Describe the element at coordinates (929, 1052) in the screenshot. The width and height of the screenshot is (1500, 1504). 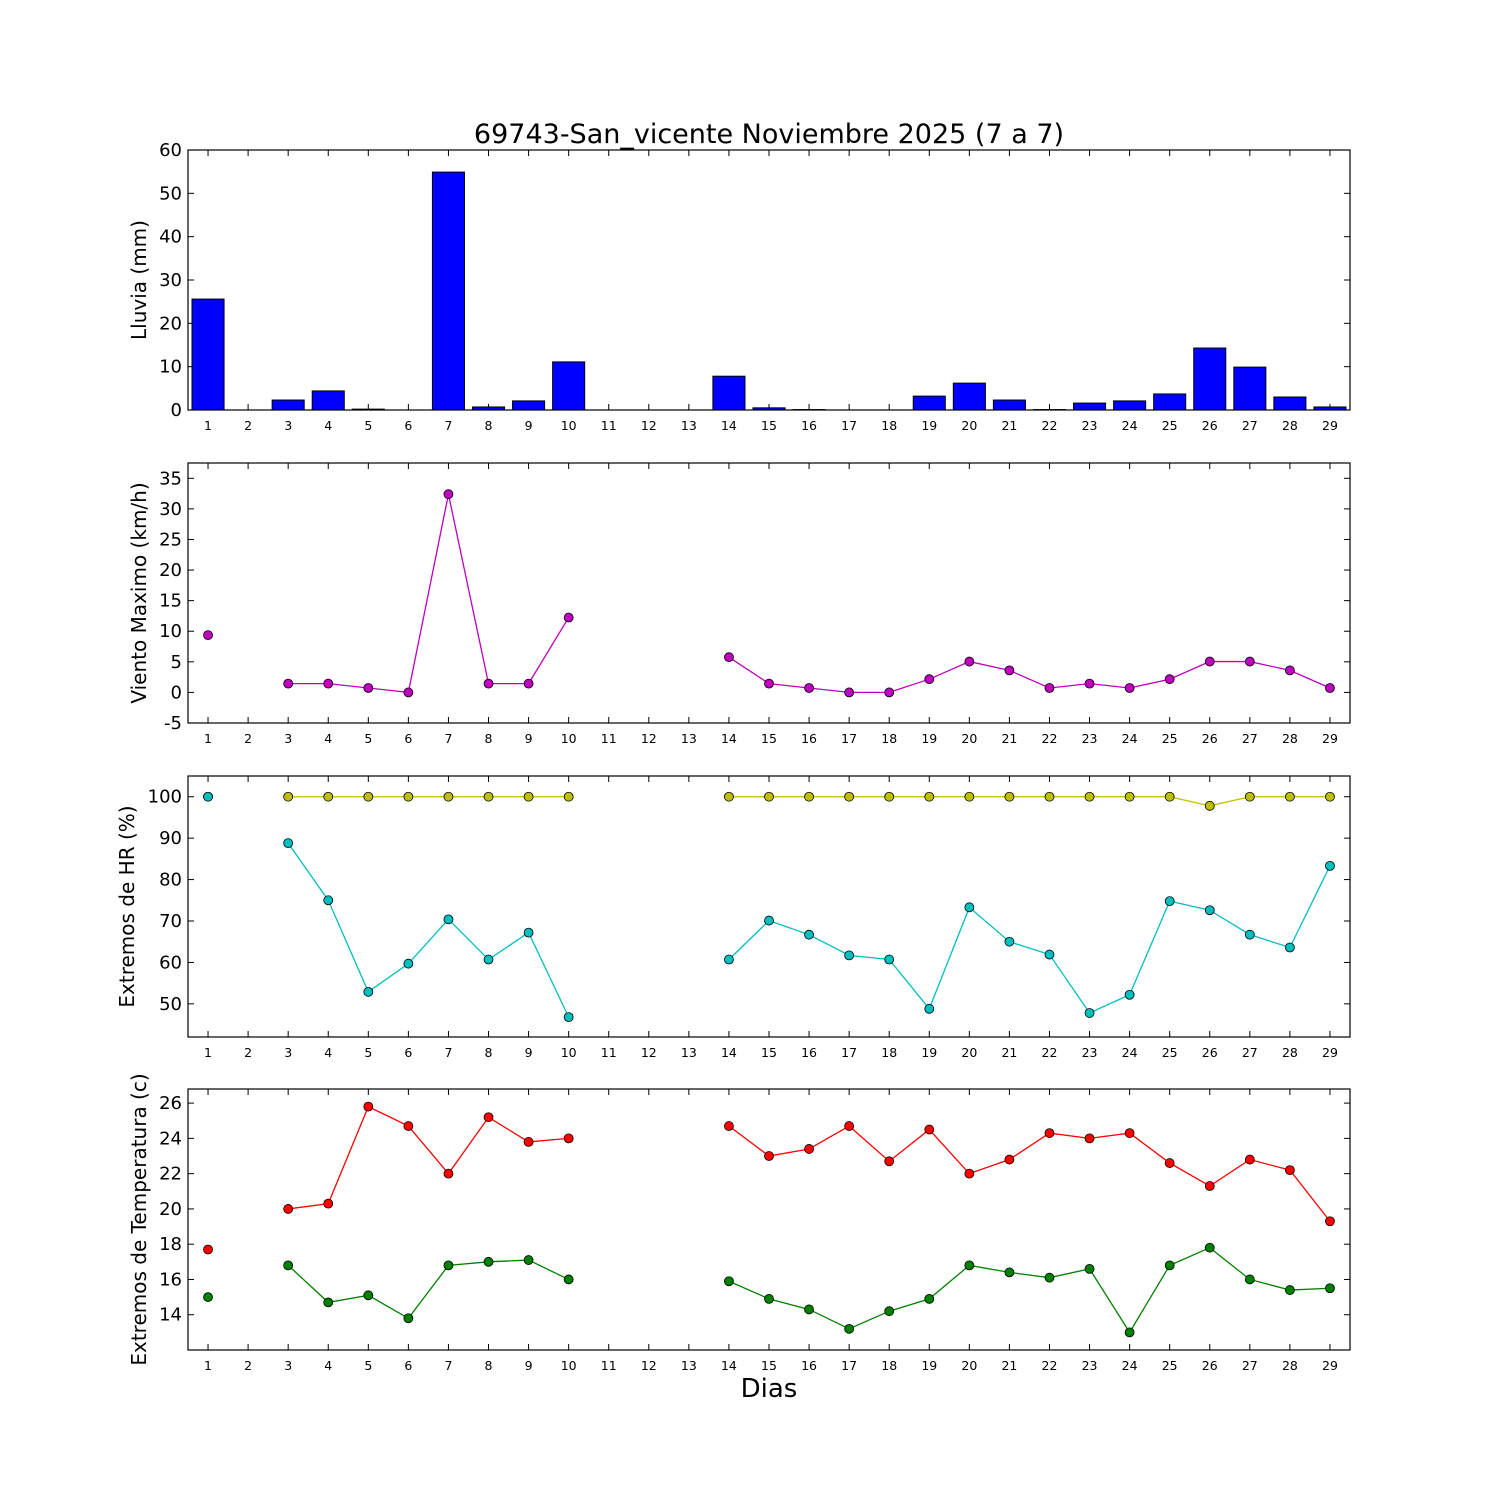
I see `x-tick-label: 19` at that location.